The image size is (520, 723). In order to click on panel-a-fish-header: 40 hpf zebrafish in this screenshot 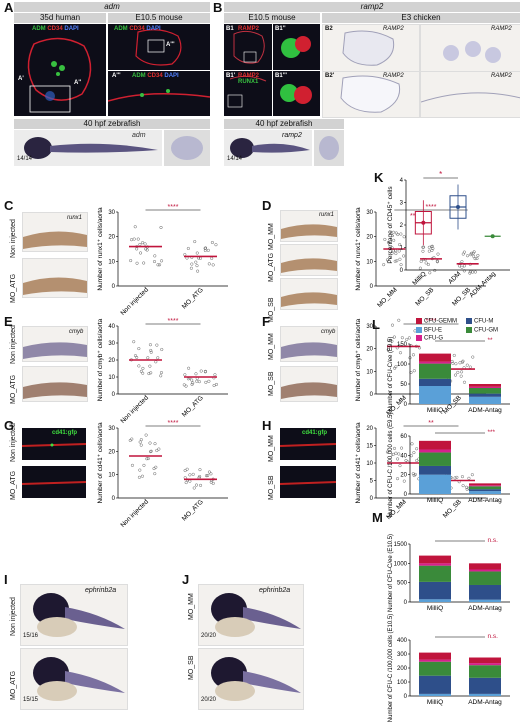, I will do `click(112, 124)`.